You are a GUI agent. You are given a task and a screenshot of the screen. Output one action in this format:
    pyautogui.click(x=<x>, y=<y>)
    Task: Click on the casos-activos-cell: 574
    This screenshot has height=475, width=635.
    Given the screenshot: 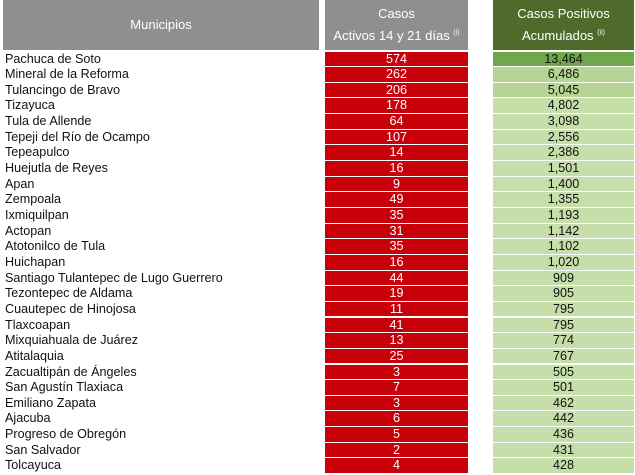 What is the action you would take?
    pyautogui.click(x=396, y=59)
    